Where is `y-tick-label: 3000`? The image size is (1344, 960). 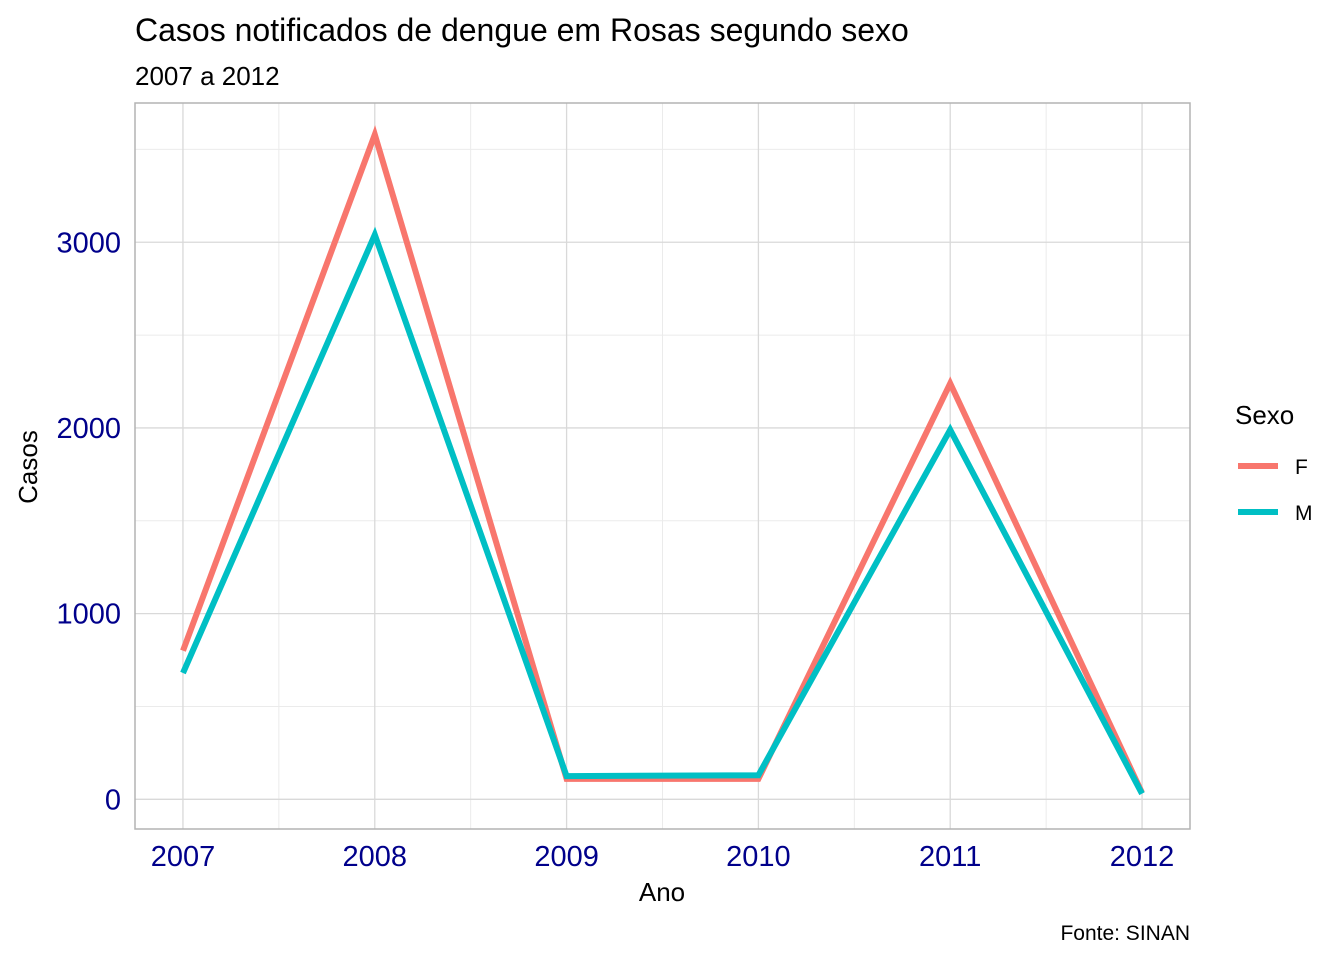
y-tick-label: 3000 is located at coordinates (88, 243).